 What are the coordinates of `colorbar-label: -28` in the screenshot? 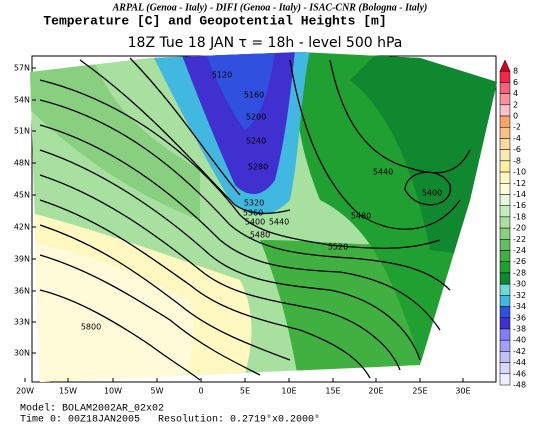 It's located at (519, 272).